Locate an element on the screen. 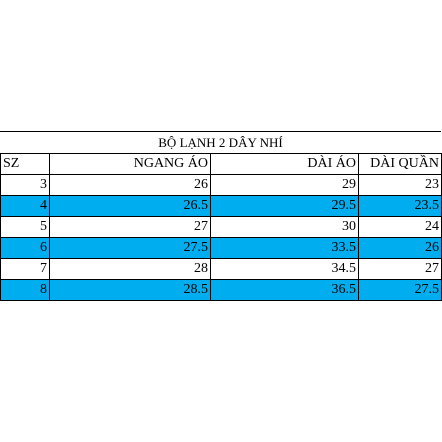 The image size is (442, 442). table-row: 6 27.5 33.5 26 is located at coordinates (221, 248).